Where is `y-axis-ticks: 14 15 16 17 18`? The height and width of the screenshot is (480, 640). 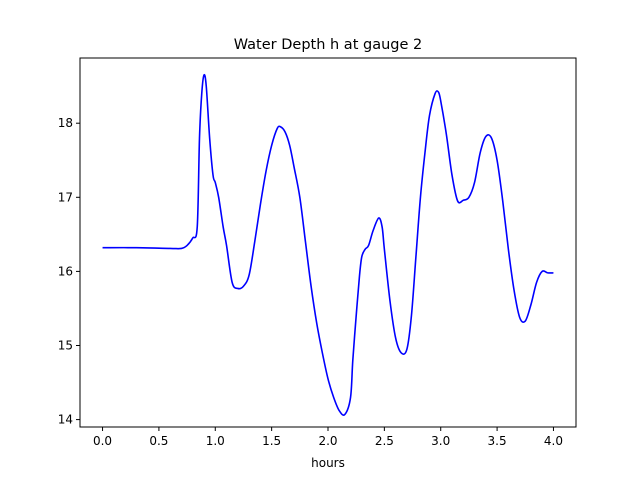 y-axis-ticks: 14 15 16 17 18 is located at coordinates (69, 271).